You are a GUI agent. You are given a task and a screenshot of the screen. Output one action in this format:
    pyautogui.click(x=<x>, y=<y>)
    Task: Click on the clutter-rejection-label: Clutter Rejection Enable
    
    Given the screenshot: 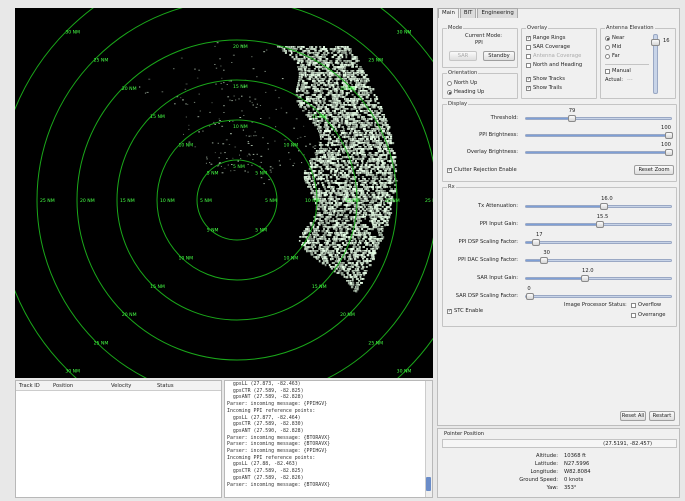 What is the action you would take?
    pyautogui.click(x=485, y=170)
    